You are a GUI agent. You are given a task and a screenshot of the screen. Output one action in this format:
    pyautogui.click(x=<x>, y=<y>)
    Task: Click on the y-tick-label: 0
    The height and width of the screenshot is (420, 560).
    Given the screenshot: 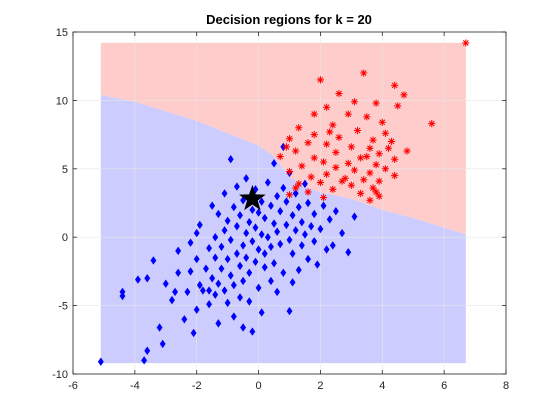 What is the action you would take?
    pyautogui.click(x=65, y=238)
    